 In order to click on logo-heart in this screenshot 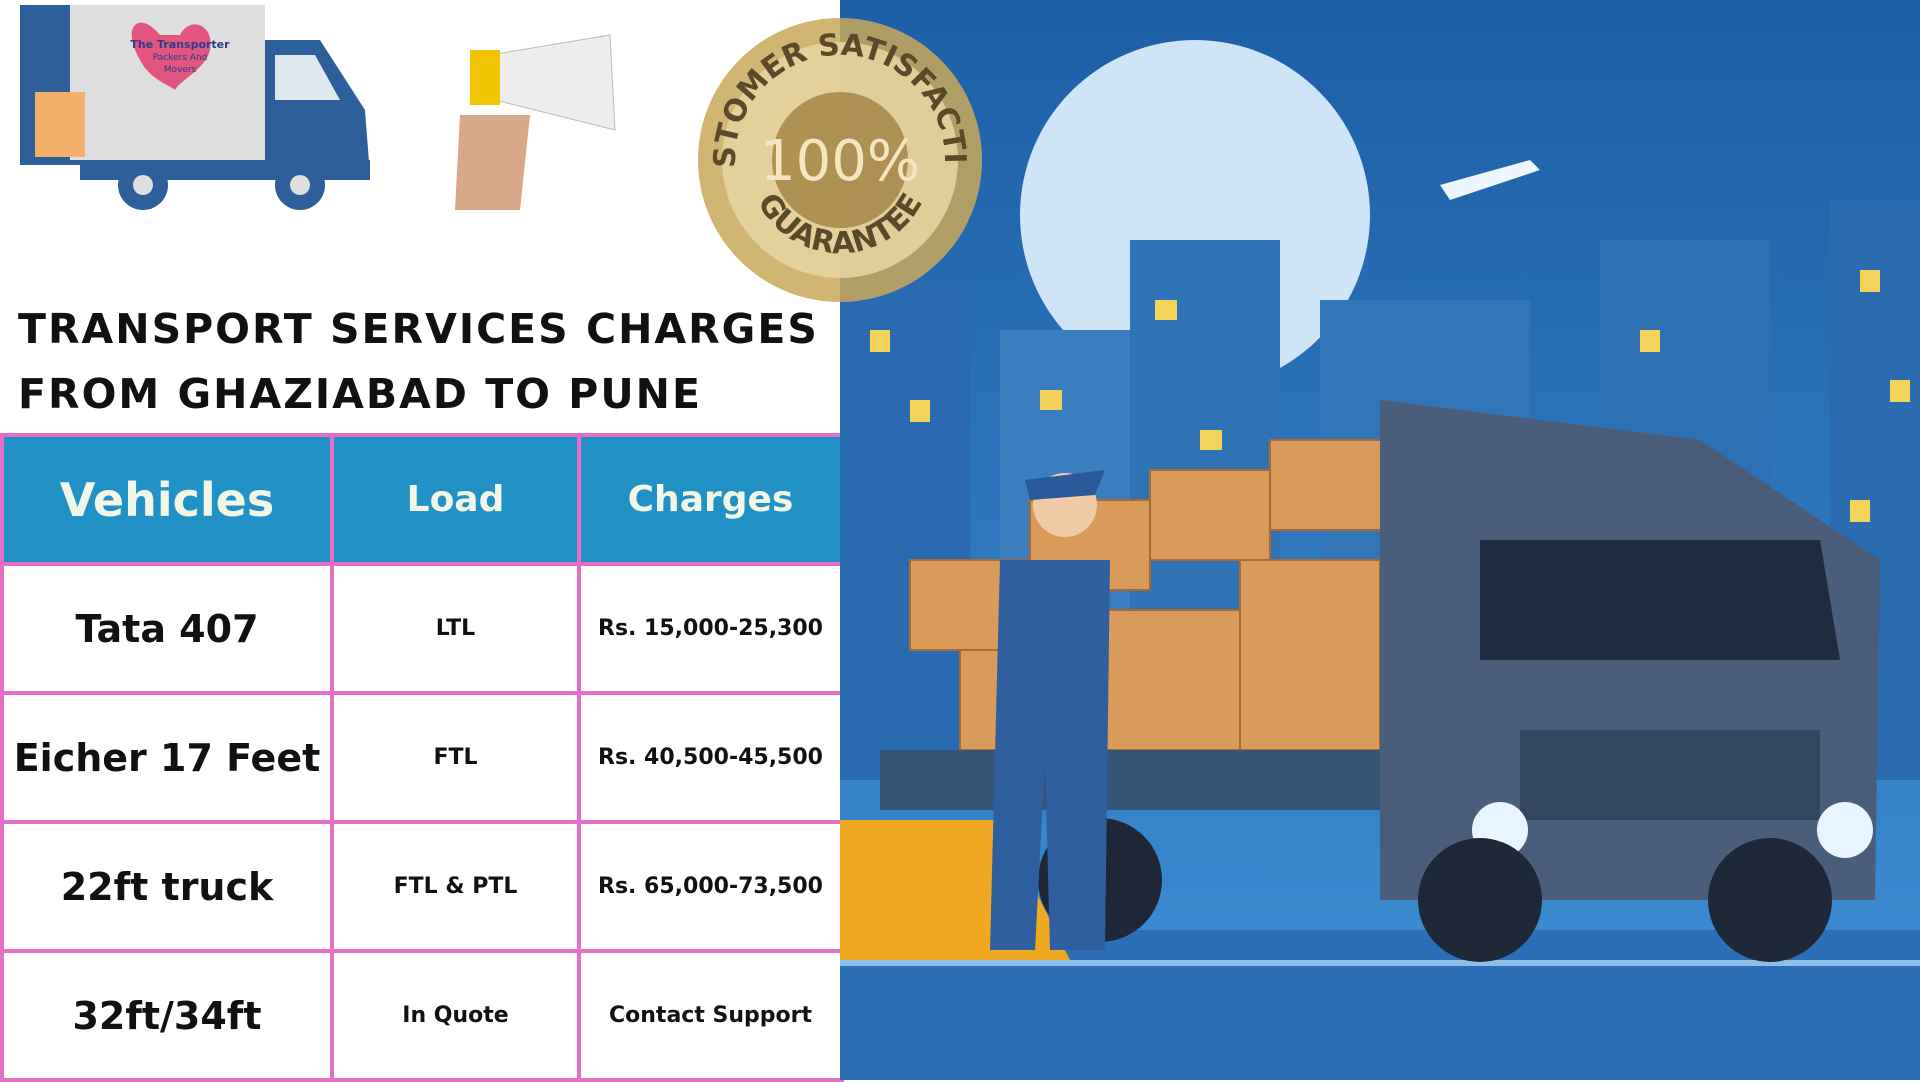, I will do `click(171, 56)`.